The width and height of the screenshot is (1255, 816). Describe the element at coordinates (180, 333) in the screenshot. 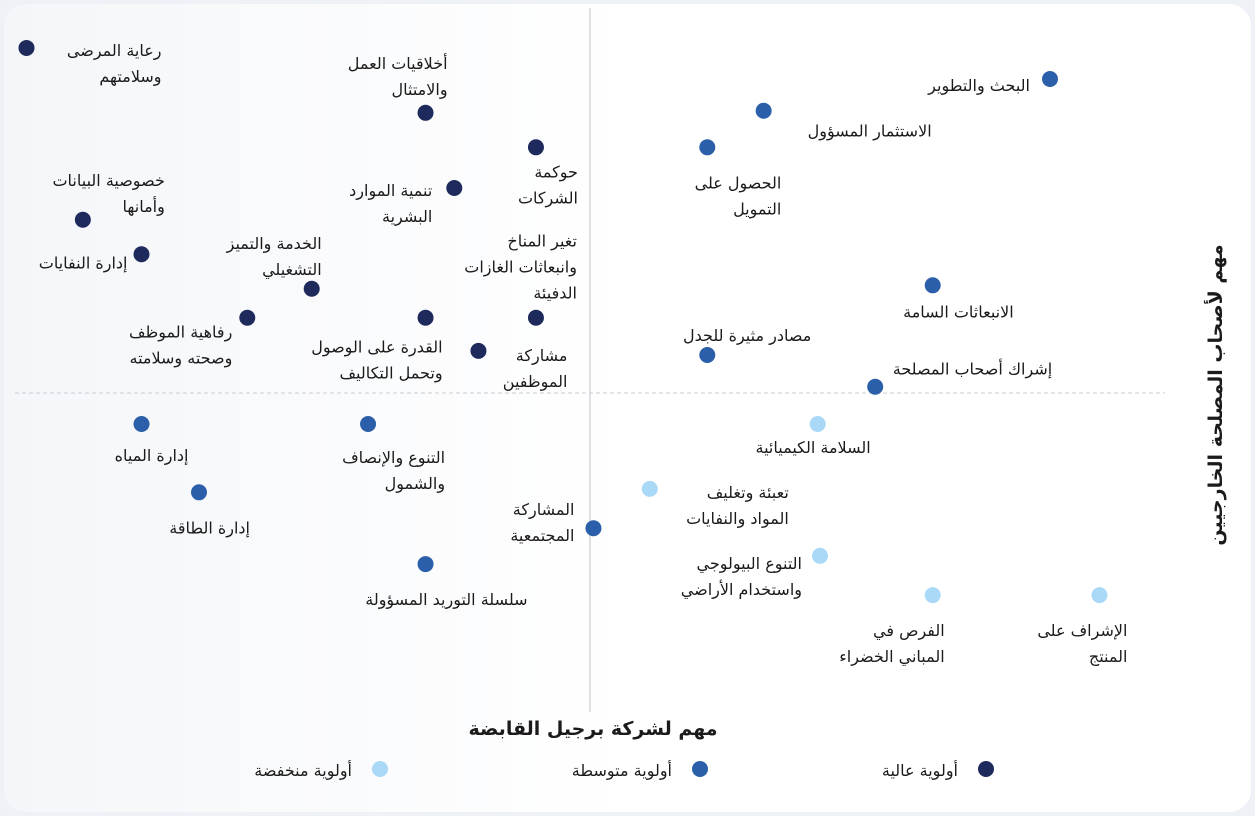

I see `point-label: رفاهية الموظف` at that location.